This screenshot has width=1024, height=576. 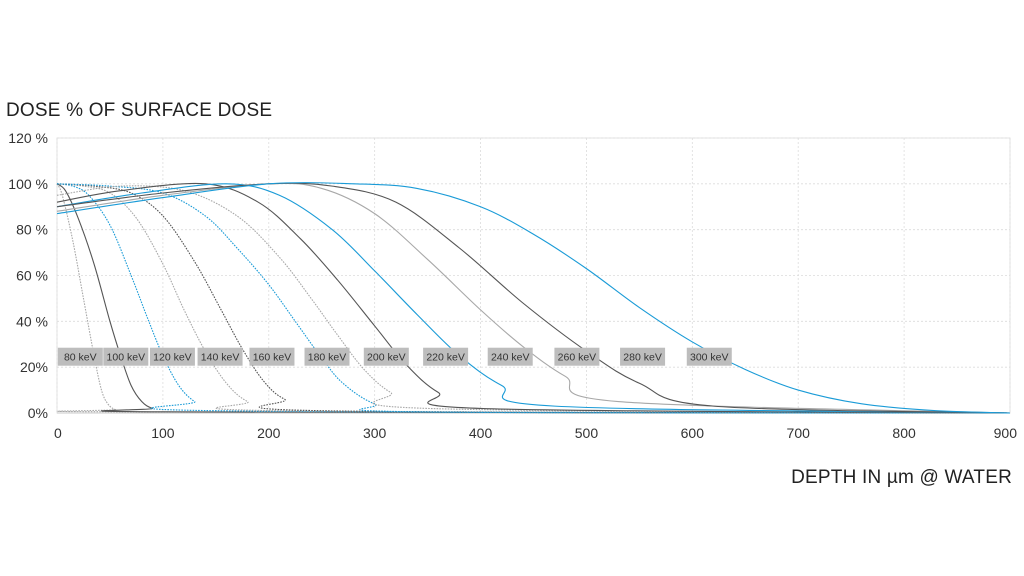 I want to click on series-label: 140 keV, so click(x=220, y=358).